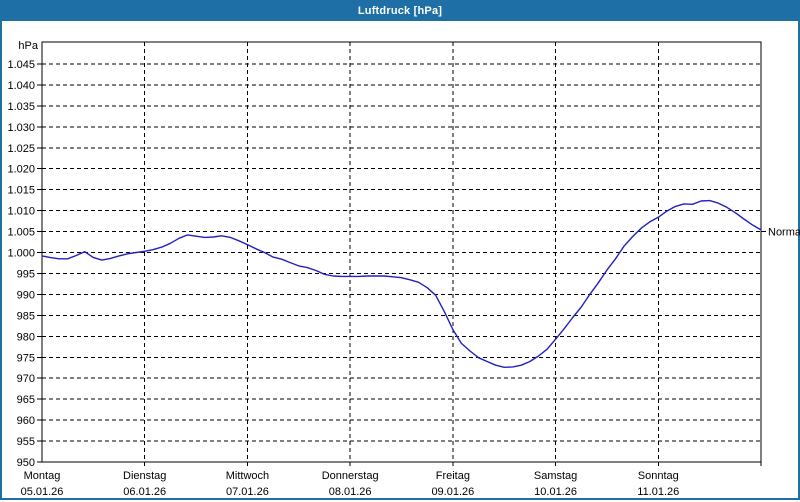 The image size is (800, 502). I want to click on window-title: Luftdruck [hPa], so click(400, 11).